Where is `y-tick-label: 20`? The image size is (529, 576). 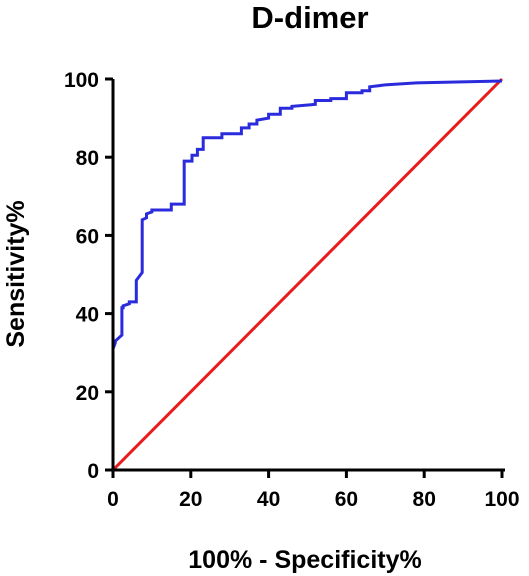 y-tick-label: 20 is located at coordinates (87, 393).